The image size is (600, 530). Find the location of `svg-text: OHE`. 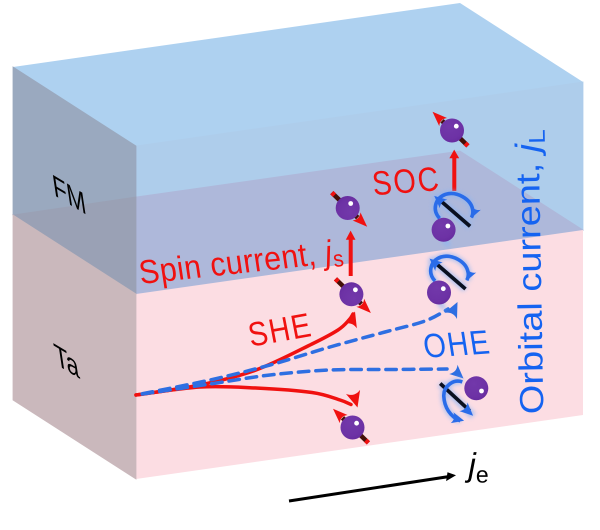

svg-text: OHE is located at coordinates (457, 345).